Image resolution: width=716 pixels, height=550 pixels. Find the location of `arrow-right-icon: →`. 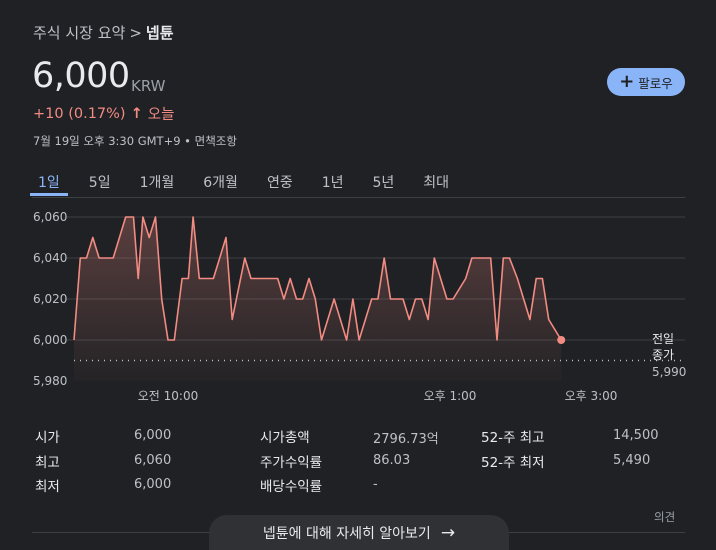

arrow-right-icon: → is located at coordinates (448, 532).